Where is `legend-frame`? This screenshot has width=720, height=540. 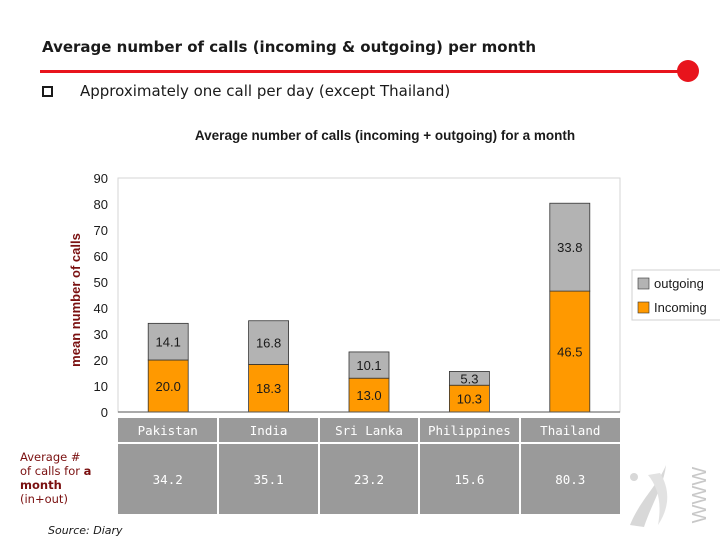 legend-frame is located at coordinates (675, 295).